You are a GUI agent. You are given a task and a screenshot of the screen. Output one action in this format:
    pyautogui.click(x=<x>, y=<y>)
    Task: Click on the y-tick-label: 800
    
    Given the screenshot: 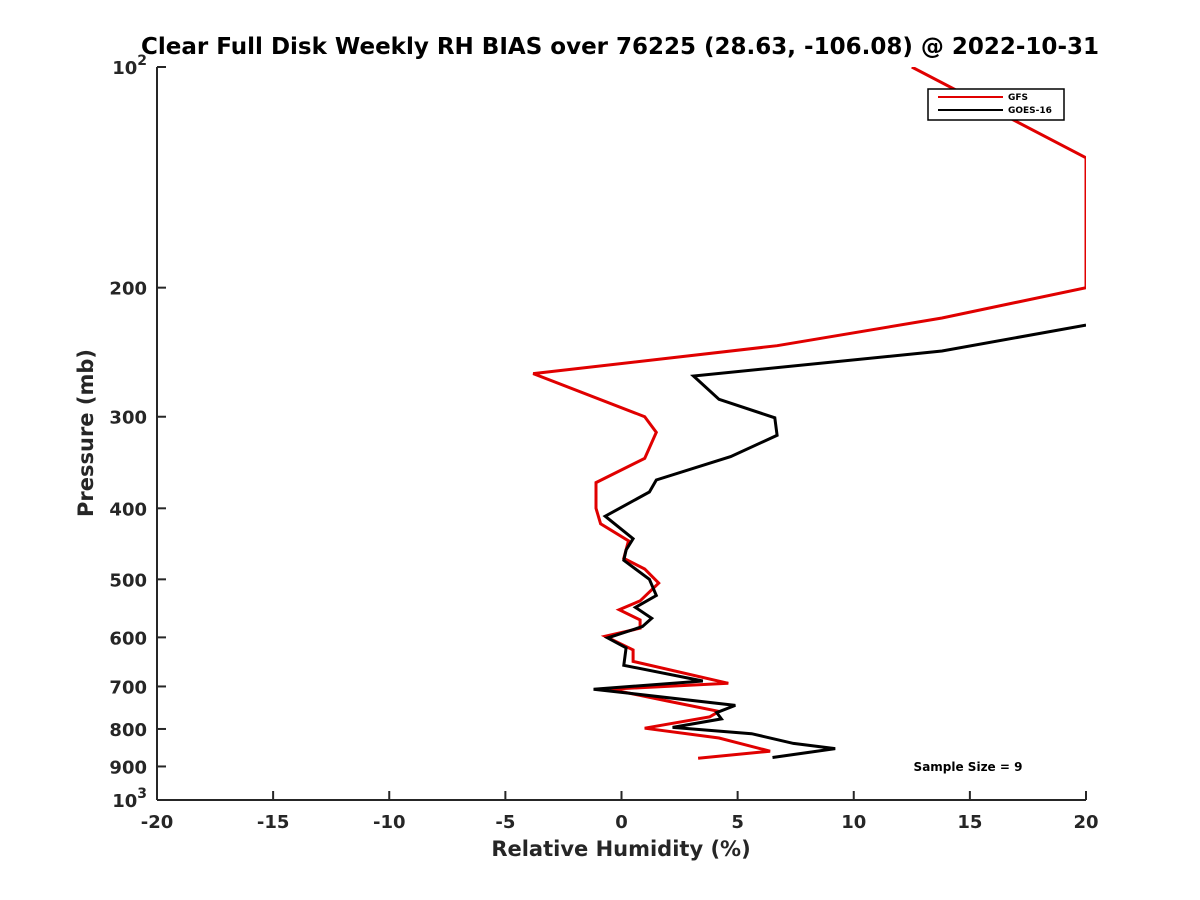 What is the action you would take?
    pyautogui.click(x=128, y=730)
    